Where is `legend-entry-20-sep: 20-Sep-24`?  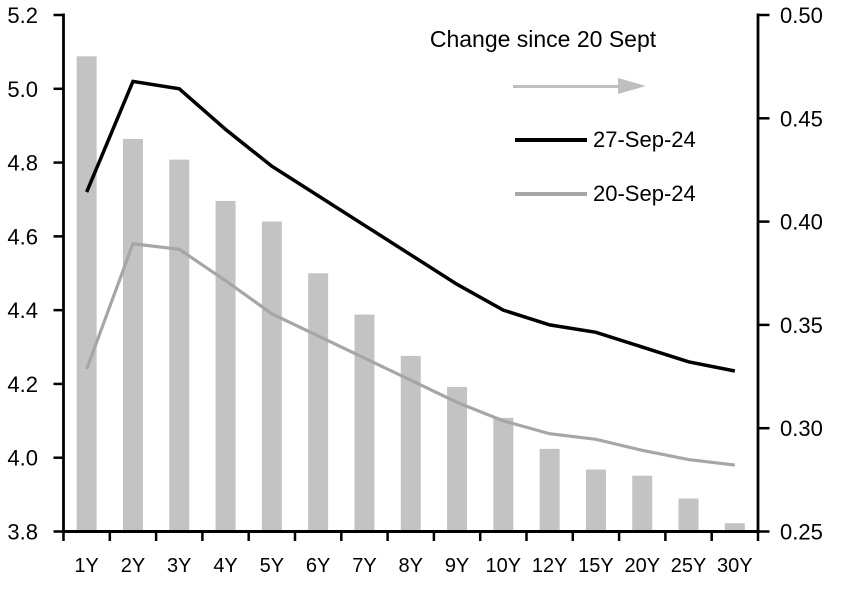
legend-entry-20-sep: 20-Sep-24 is located at coordinates (605, 193).